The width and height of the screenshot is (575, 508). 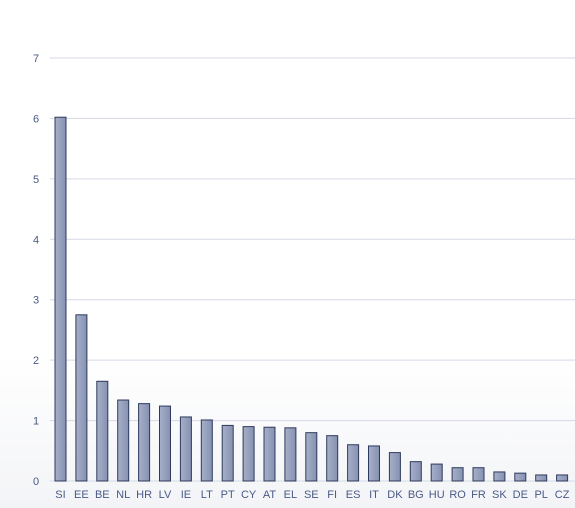 What do you see at coordinates (353, 463) in the screenshot?
I see `bar-ES` at bounding box center [353, 463].